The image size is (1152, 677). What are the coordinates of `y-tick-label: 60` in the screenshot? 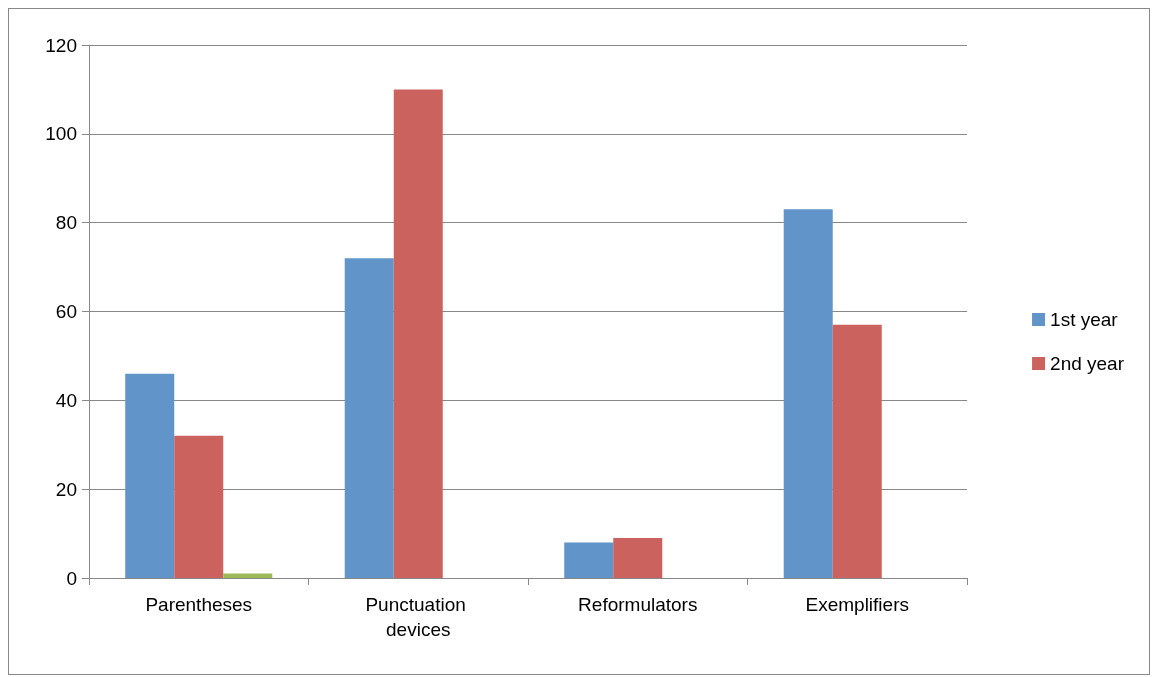 It's located at (66, 311).